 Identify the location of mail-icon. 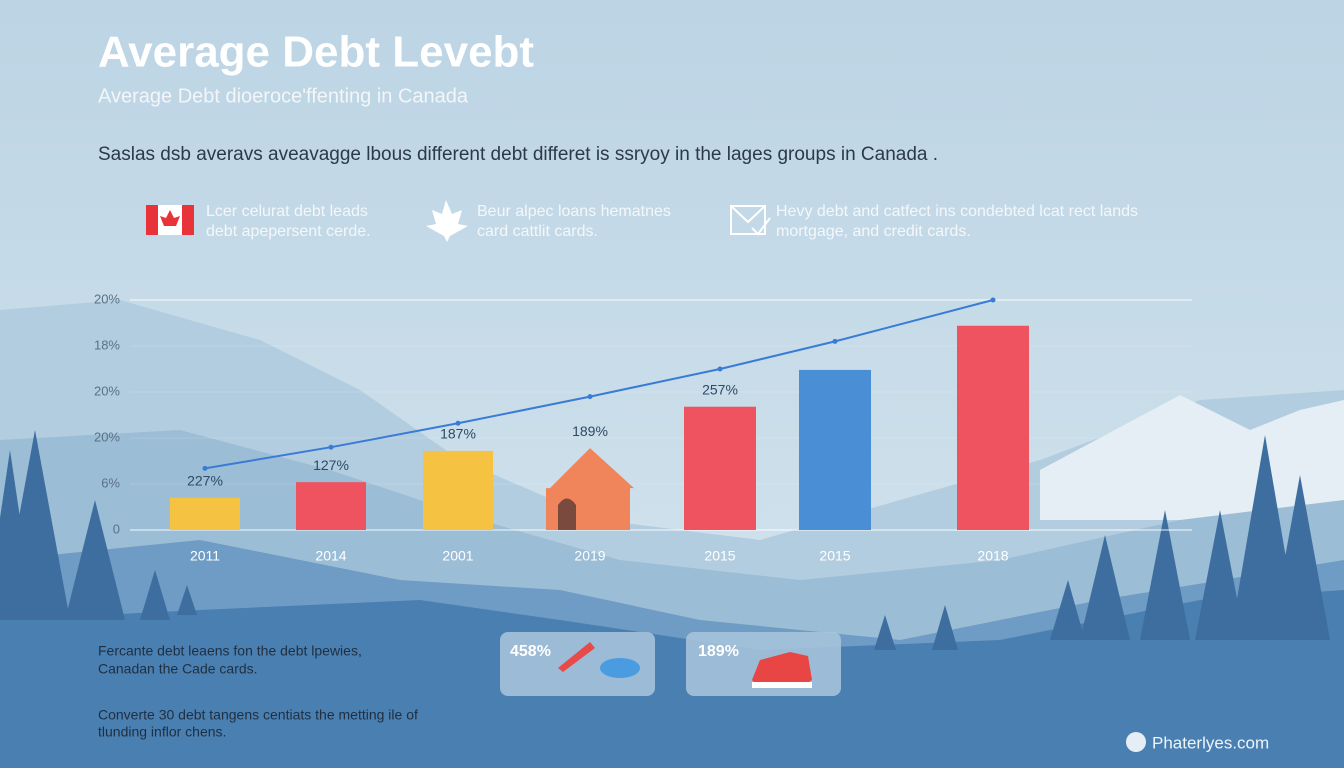
(750, 220).